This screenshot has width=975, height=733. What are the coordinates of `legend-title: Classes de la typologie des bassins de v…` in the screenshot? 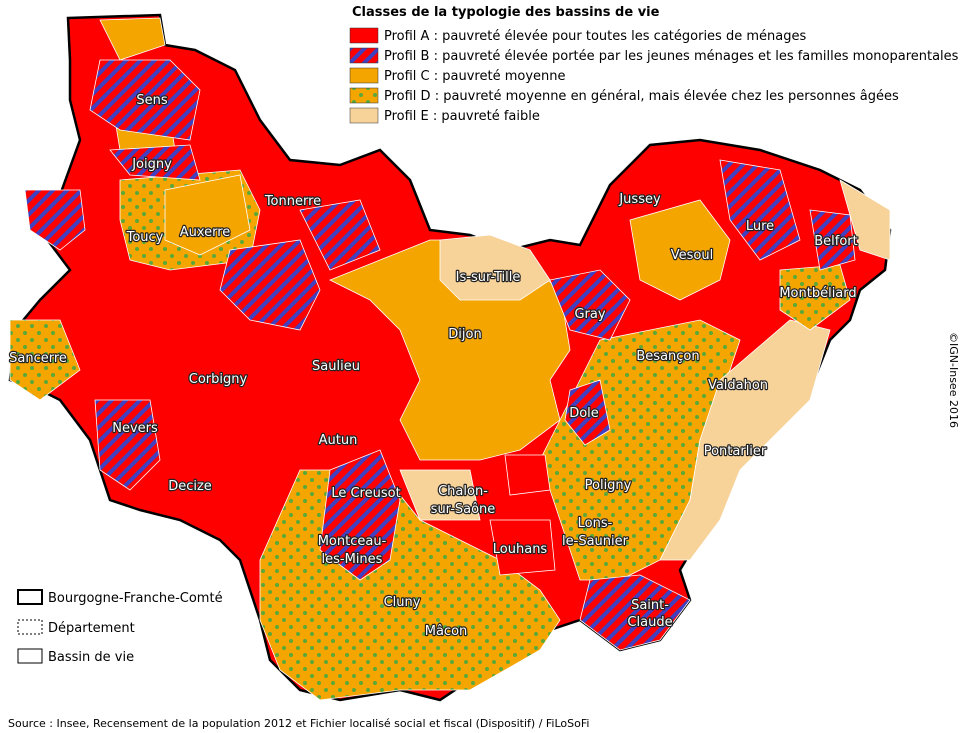 It's located at (506, 12).